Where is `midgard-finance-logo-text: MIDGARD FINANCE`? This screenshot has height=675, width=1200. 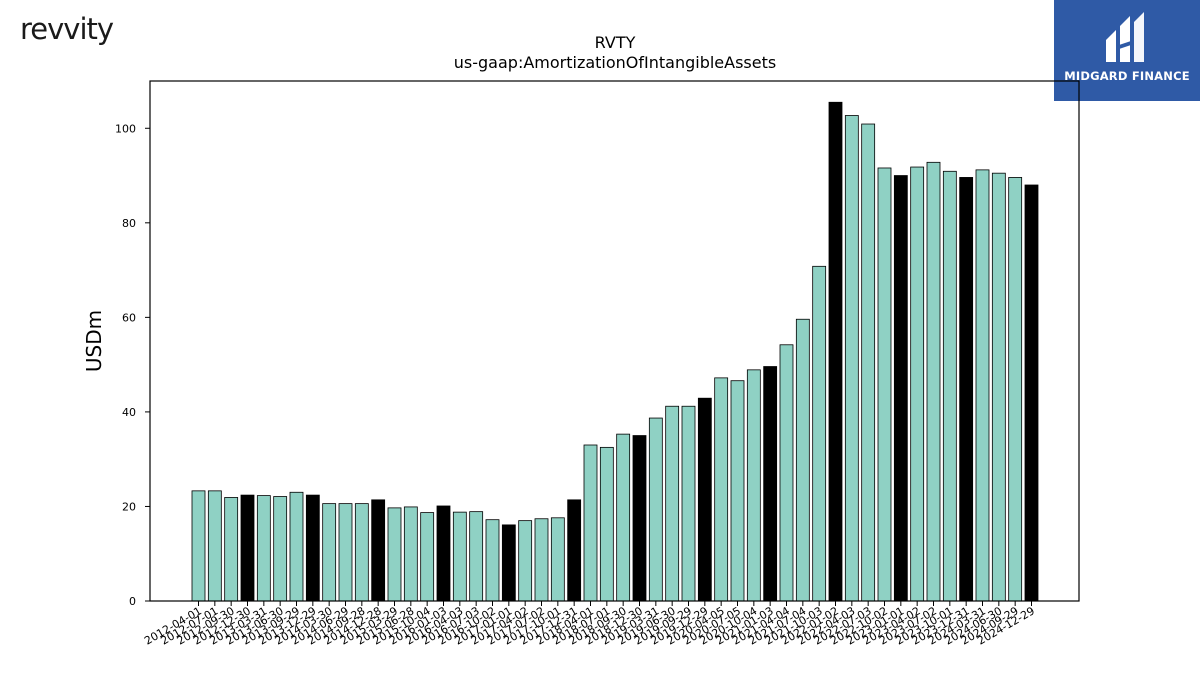 midgard-finance-logo-text: MIDGARD FINANCE is located at coordinates (1127, 76).